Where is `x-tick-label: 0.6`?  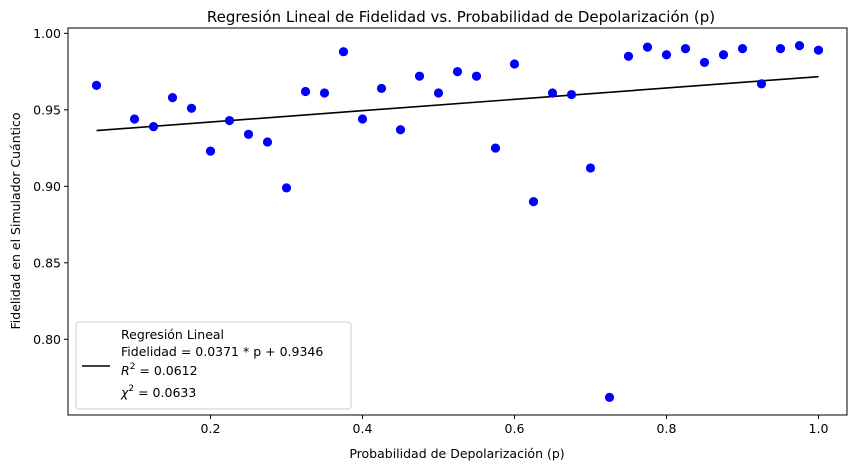 x-tick-label: 0.6 is located at coordinates (515, 428).